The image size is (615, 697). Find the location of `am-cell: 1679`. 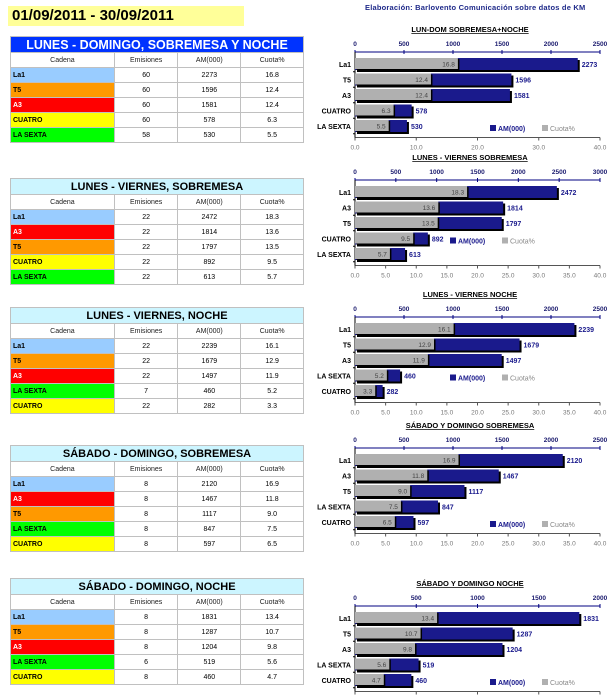

am-cell: 1679 is located at coordinates (209, 361).